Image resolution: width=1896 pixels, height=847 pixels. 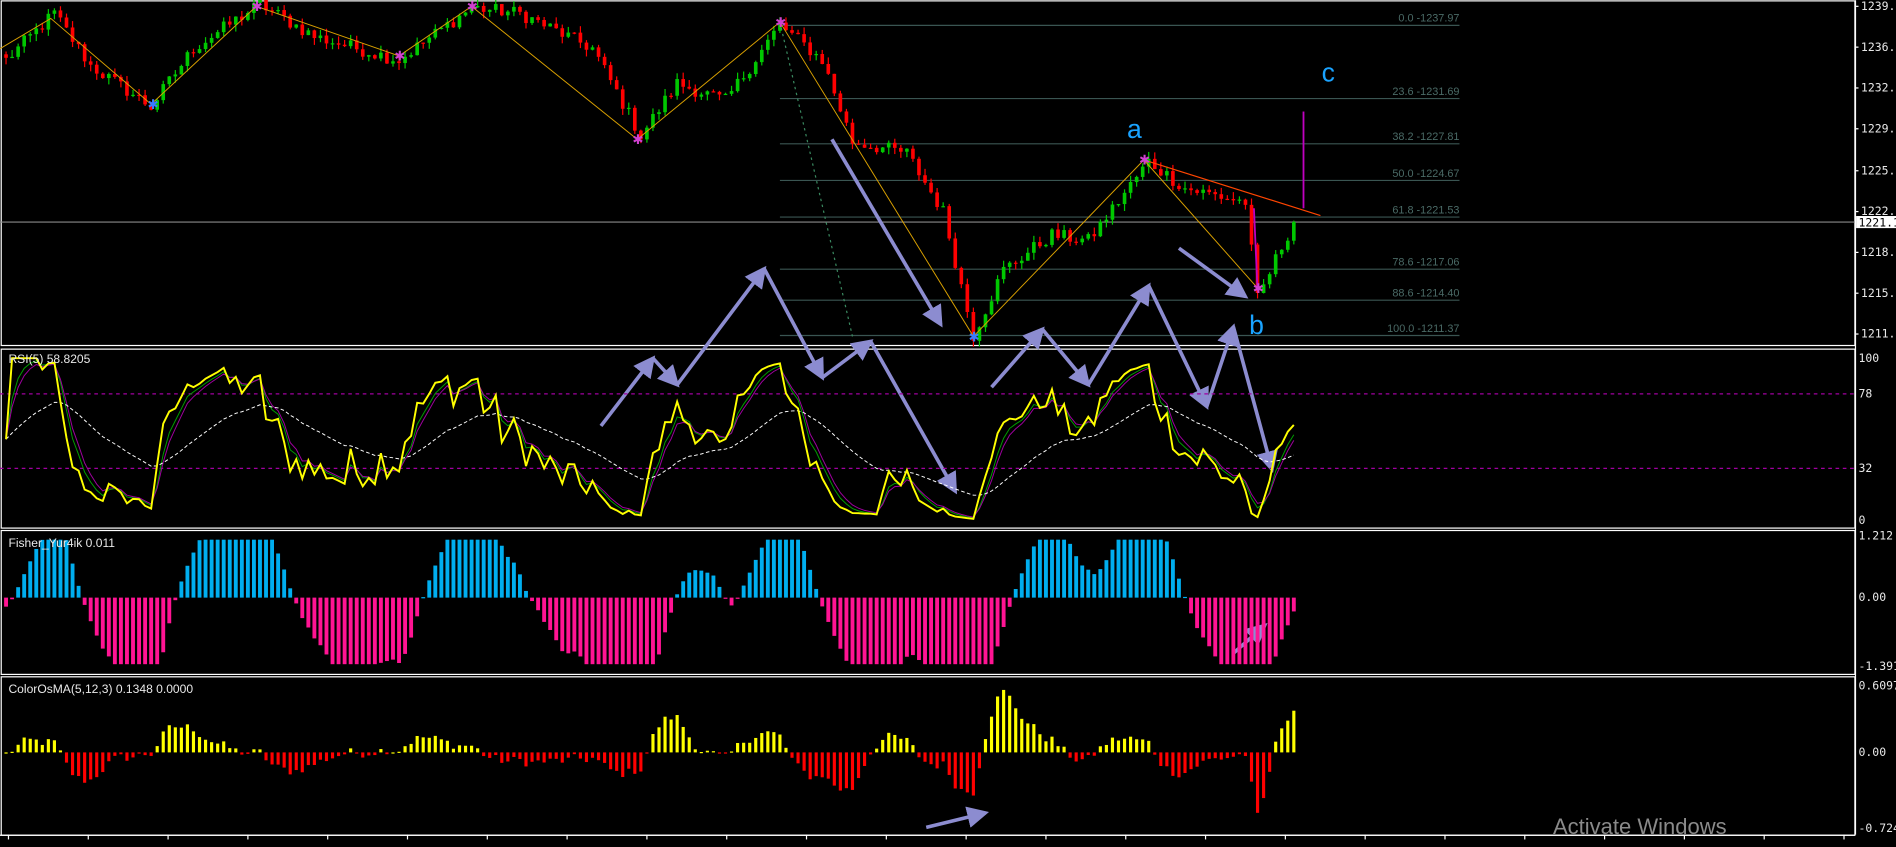 What do you see at coordinates (100, 689) in the screenshot?
I see `osma-title: ColorOsMA(5,12,3) 0.1348 0.0000` at bounding box center [100, 689].